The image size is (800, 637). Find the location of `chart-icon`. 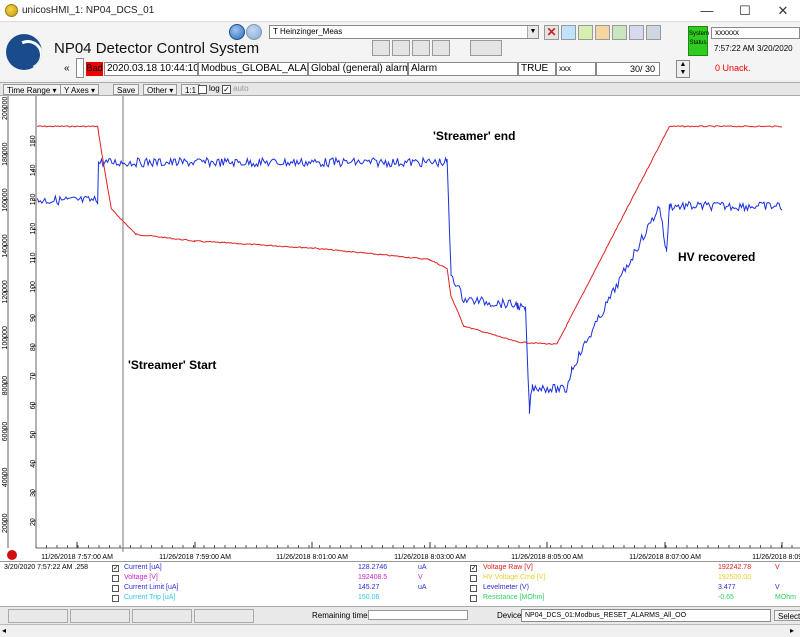

chart-icon is located at coordinates (619, 32).